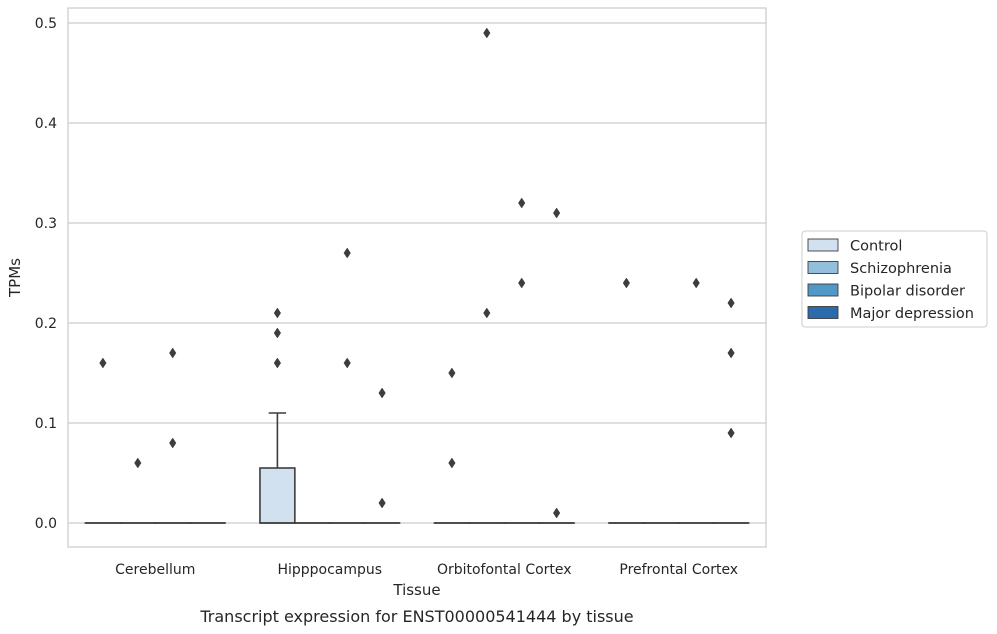 This screenshot has height=634, width=997. What do you see at coordinates (46, 324) in the screenshot?
I see `y-tick-label: 0.2` at bounding box center [46, 324].